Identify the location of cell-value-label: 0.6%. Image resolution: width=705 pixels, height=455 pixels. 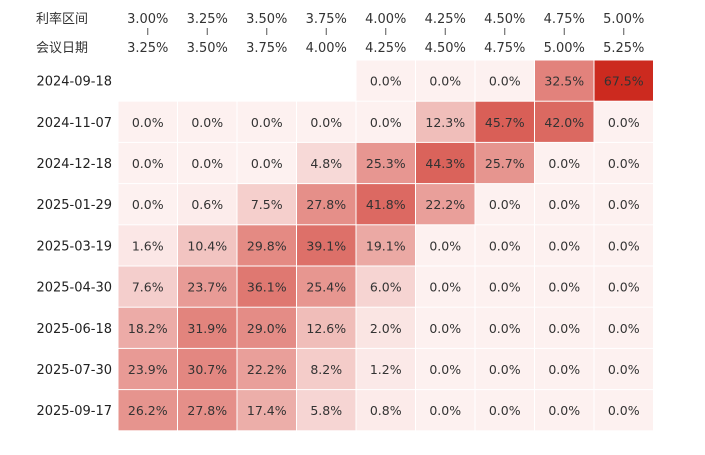
(207, 204).